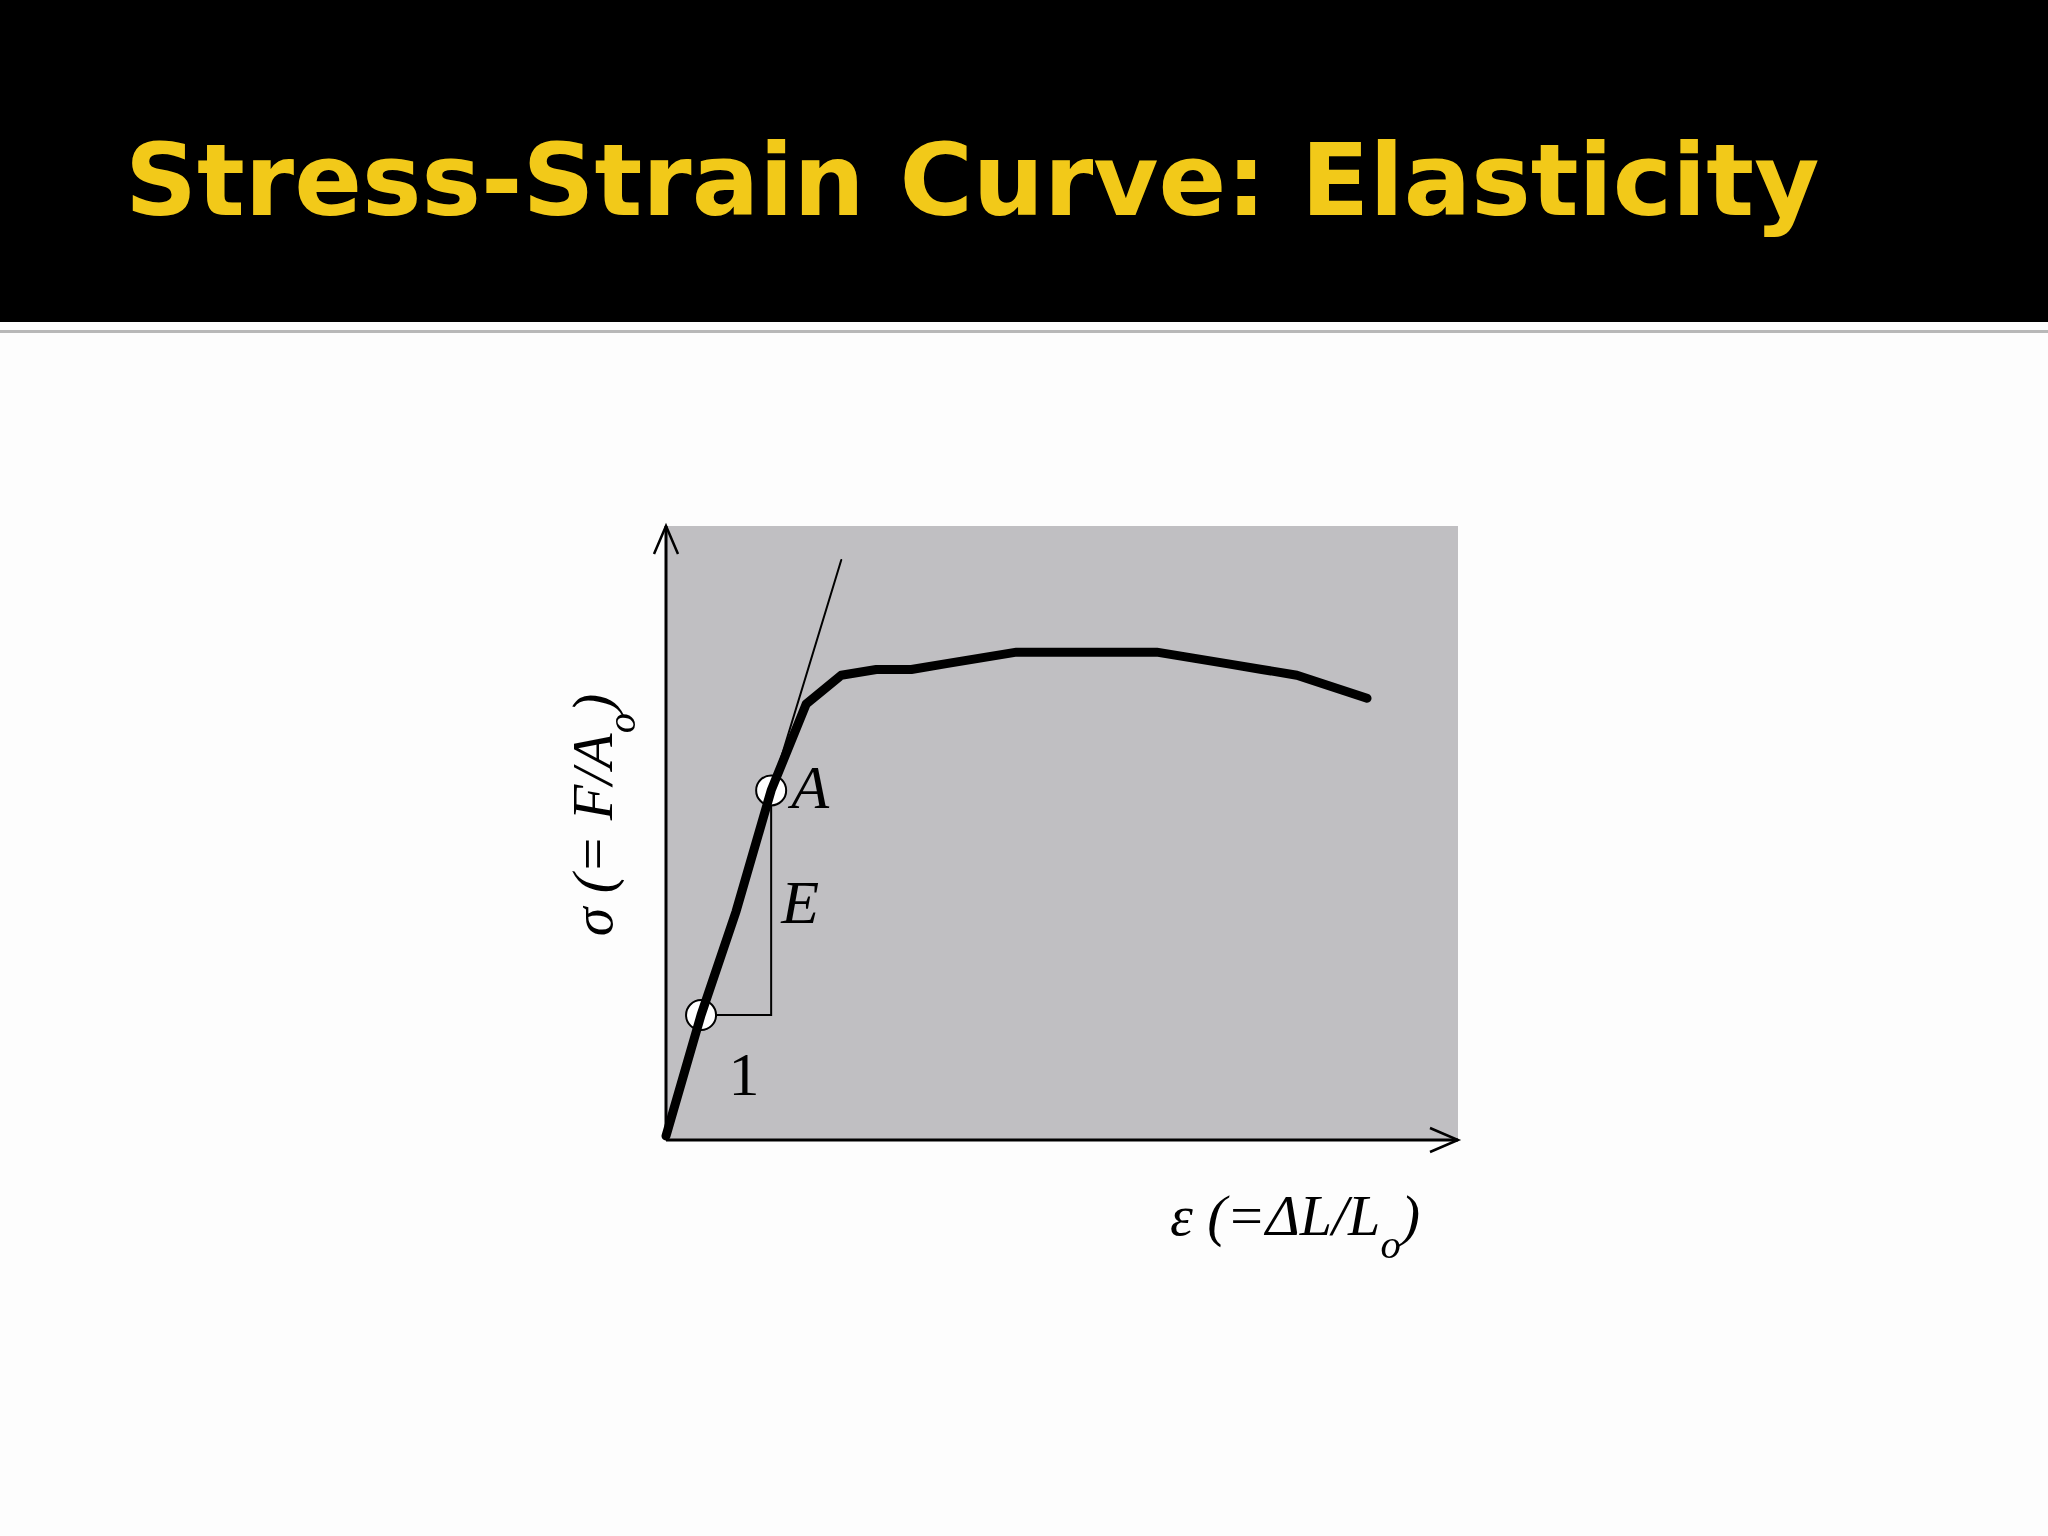 This screenshot has width=2048, height=1536. I want to click on annotation: A, so click(809, 787).